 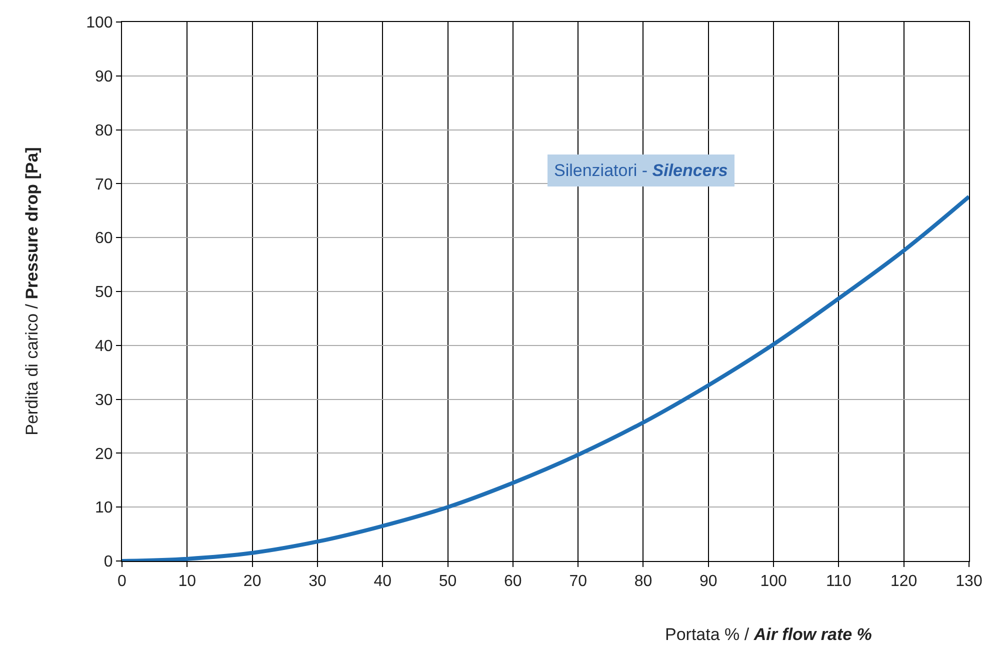 What do you see at coordinates (839, 581) in the screenshot?
I see `x-tick-label: 110` at bounding box center [839, 581].